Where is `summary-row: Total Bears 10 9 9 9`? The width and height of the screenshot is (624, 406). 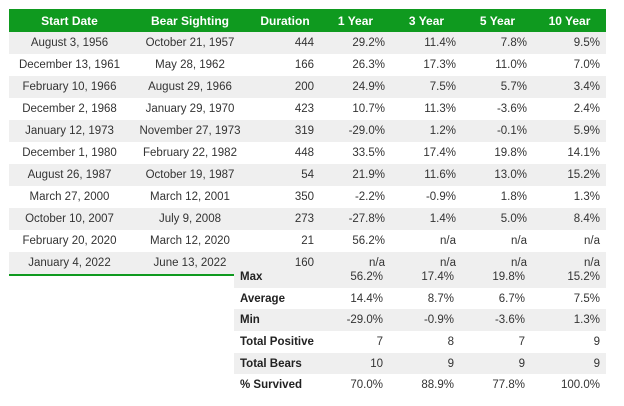 summary-row: Total Bears 10 9 9 9 is located at coordinates (420, 363).